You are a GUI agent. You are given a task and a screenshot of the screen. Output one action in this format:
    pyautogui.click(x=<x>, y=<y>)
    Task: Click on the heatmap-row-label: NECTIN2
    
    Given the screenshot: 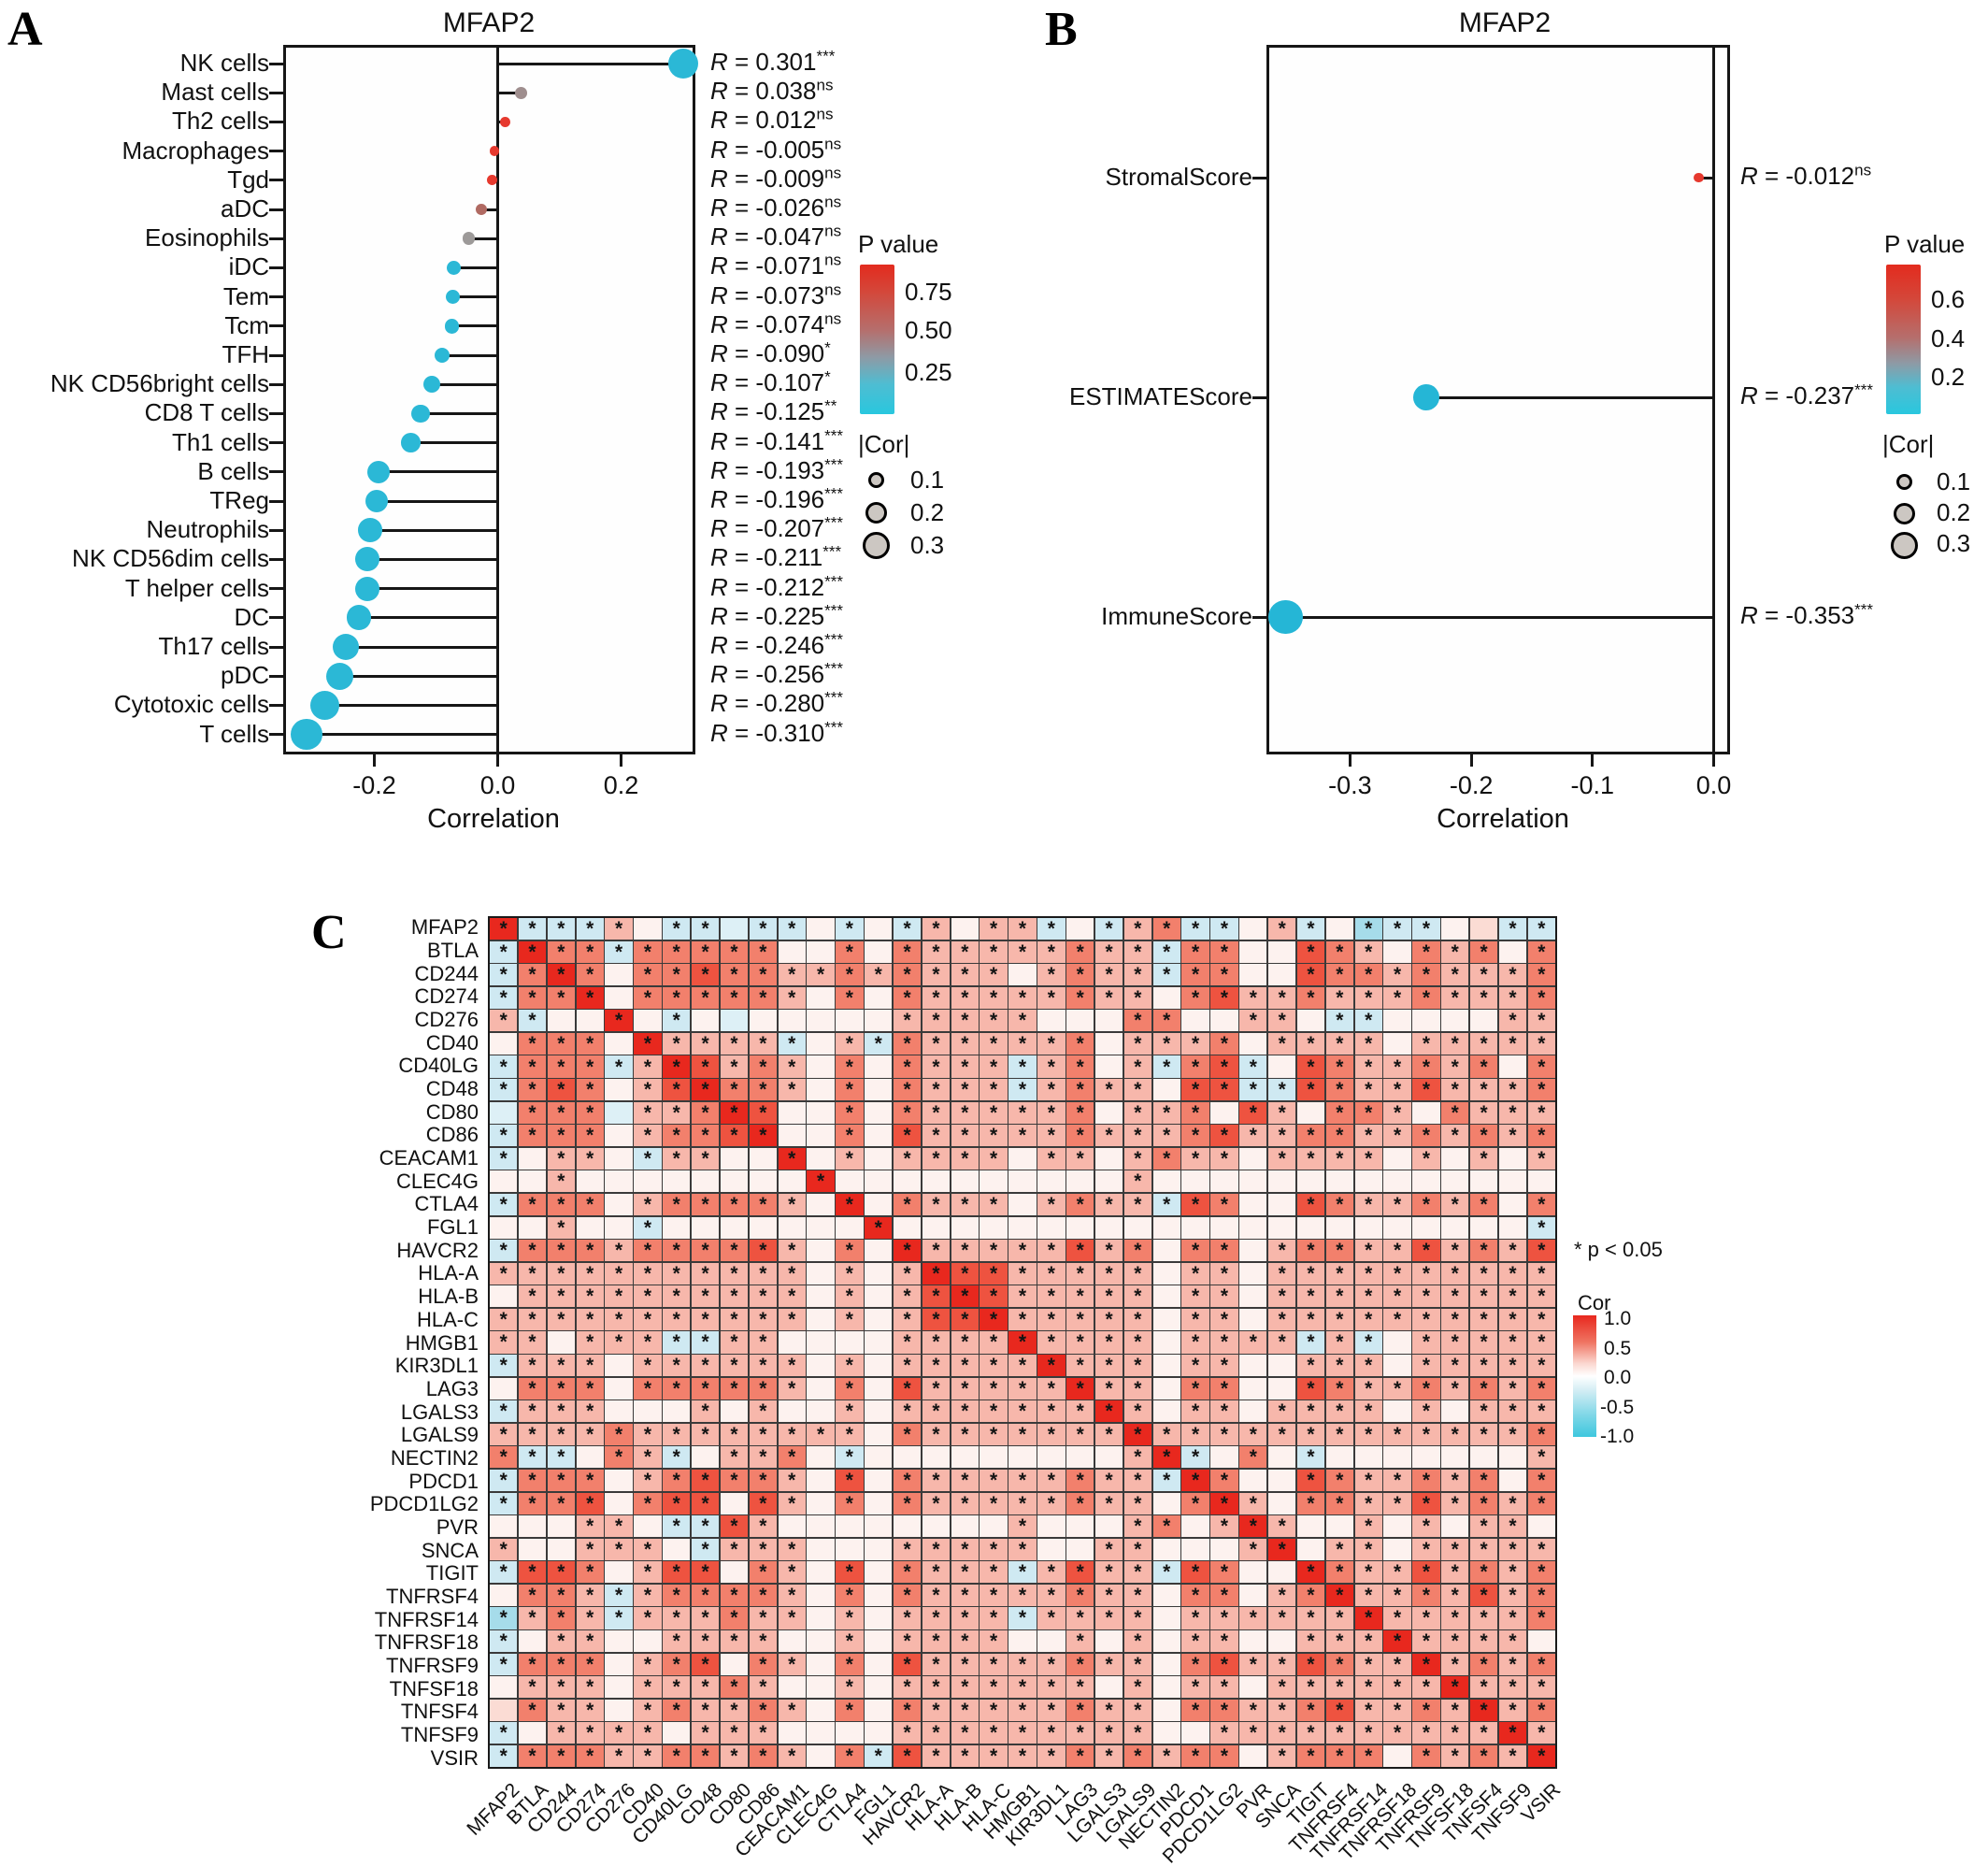 What is the action you would take?
    pyautogui.click(x=434, y=1457)
    